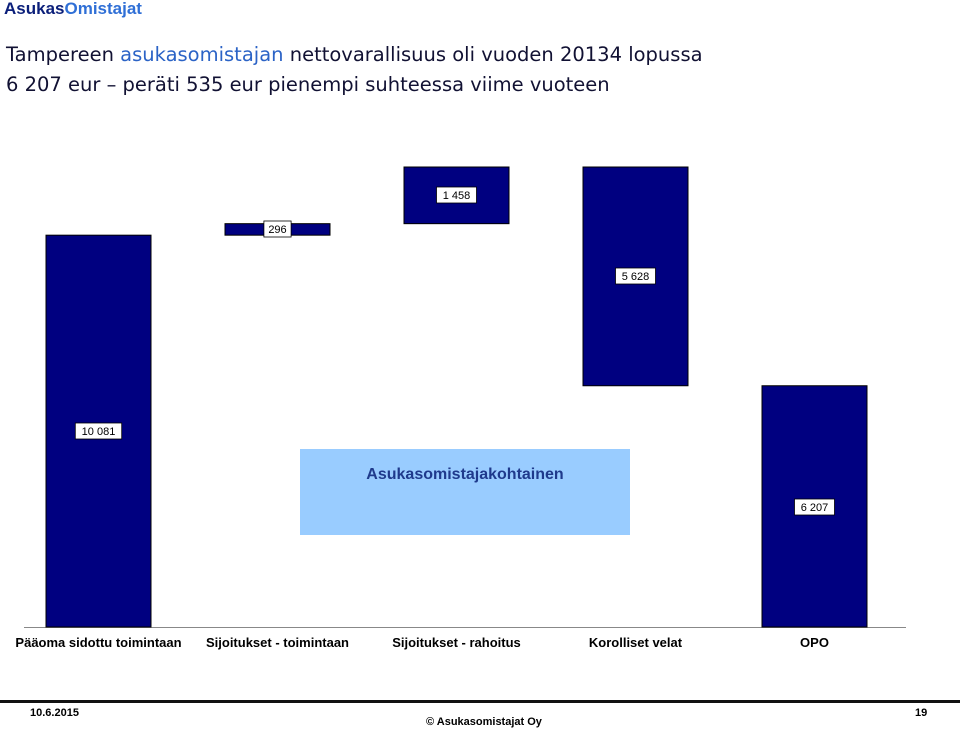  I want to click on data-label-5: 6 207, so click(815, 508).